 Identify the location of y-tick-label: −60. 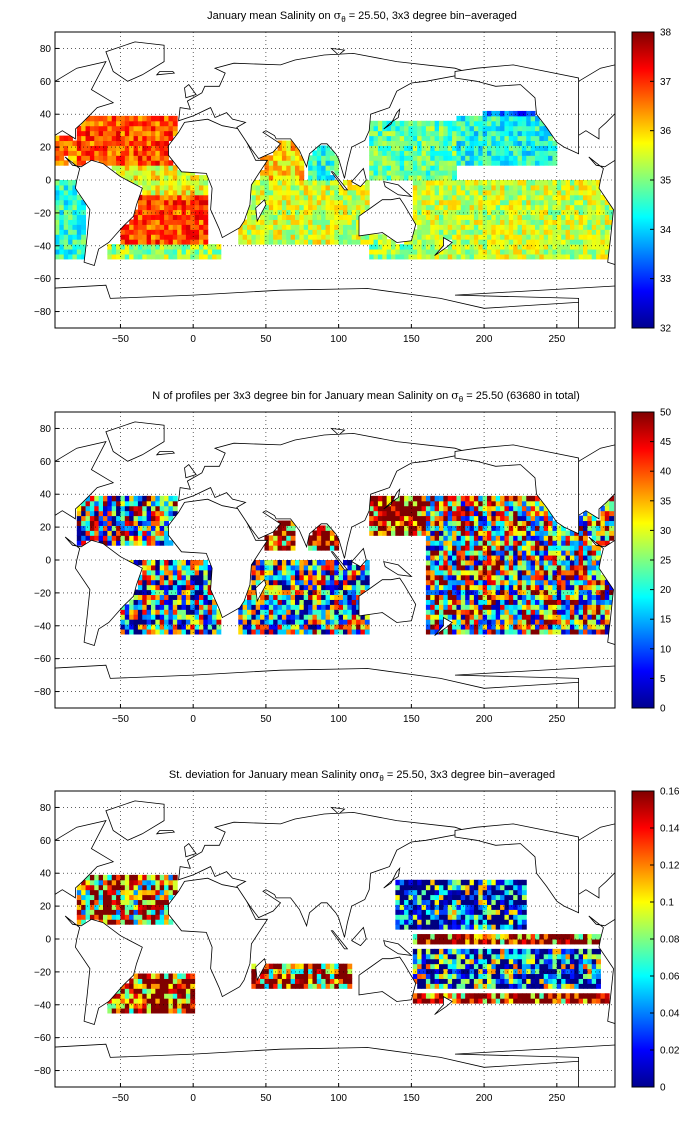
(42, 279).